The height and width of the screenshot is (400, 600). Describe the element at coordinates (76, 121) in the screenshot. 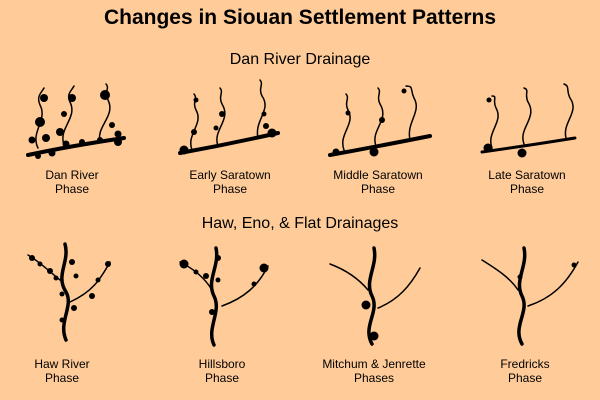

I see `panel-dan-river-phase` at that location.